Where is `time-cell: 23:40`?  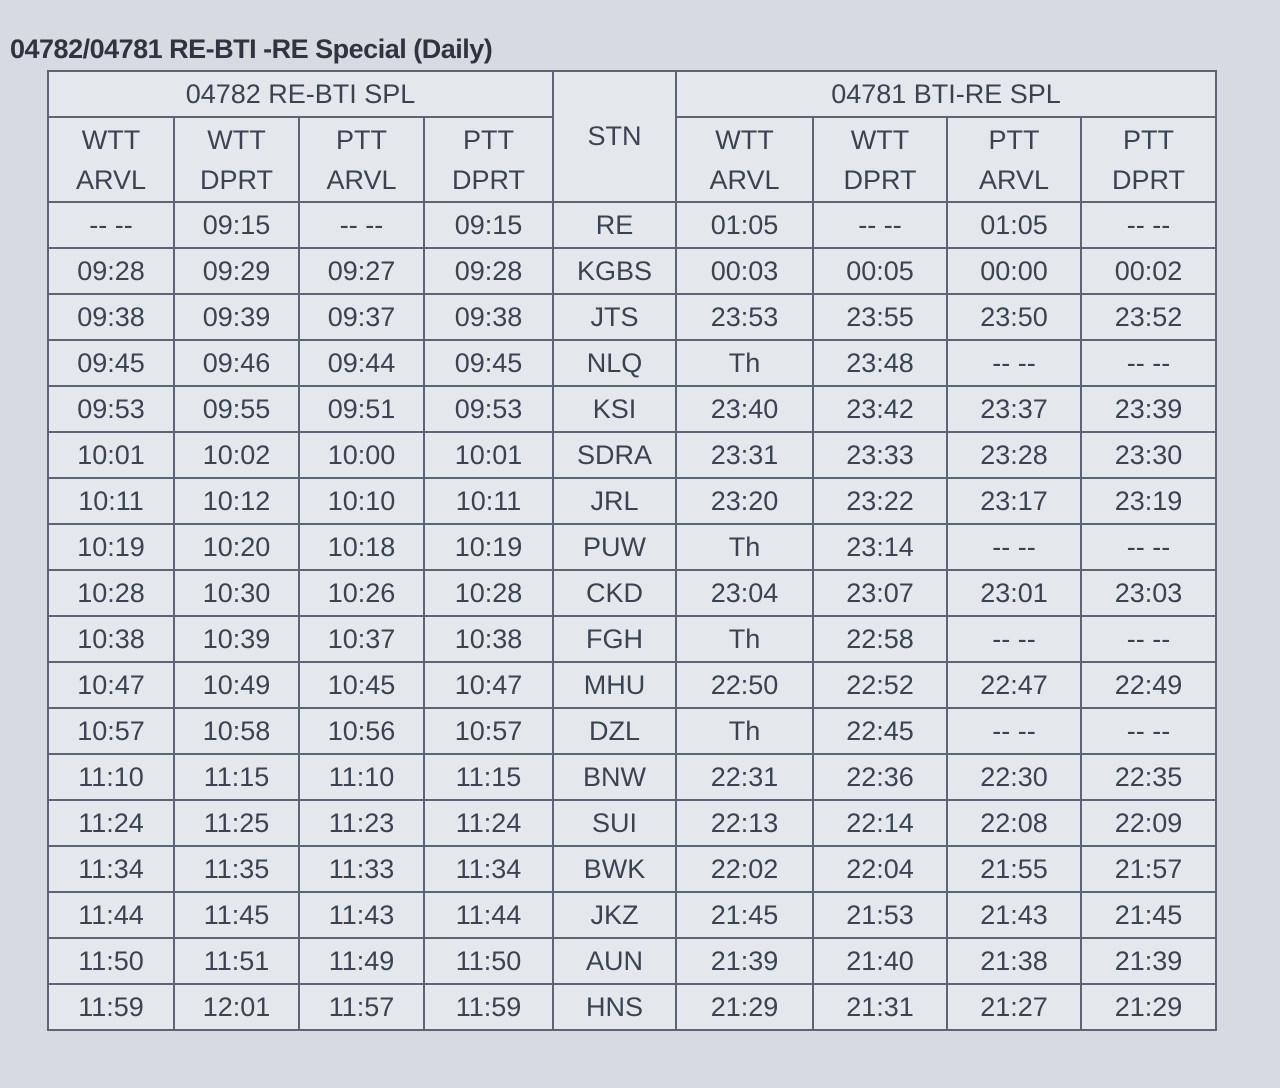 time-cell: 23:40 is located at coordinates (744, 409).